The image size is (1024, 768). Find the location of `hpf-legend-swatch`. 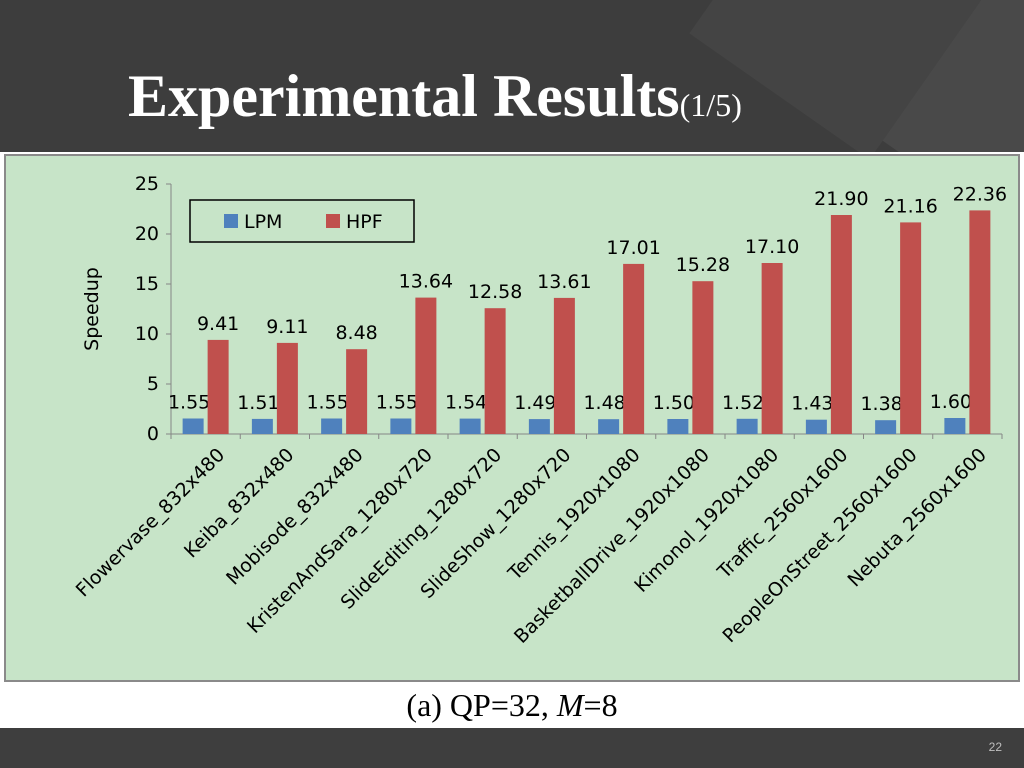

hpf-legend-swatch is located at coordinates (333, 221).